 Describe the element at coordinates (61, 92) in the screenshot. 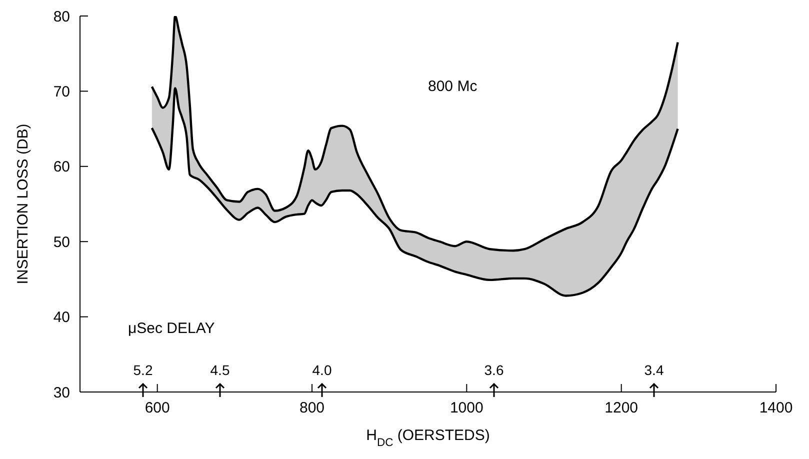

I see `y-tick-label: 70` at that location.